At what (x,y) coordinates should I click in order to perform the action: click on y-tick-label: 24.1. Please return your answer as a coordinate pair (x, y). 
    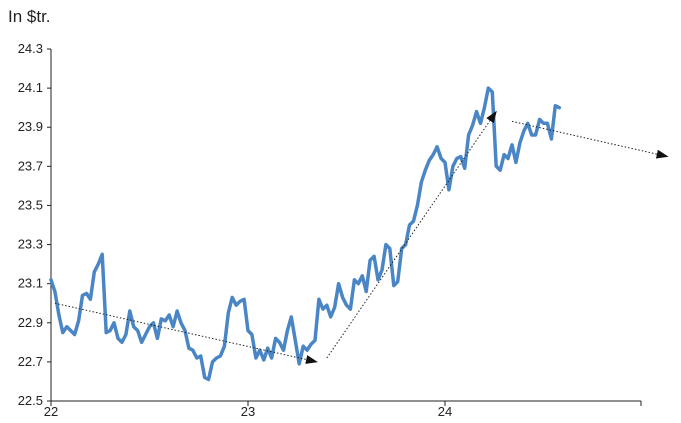
    Looking at the image, I should click on (30, 87).